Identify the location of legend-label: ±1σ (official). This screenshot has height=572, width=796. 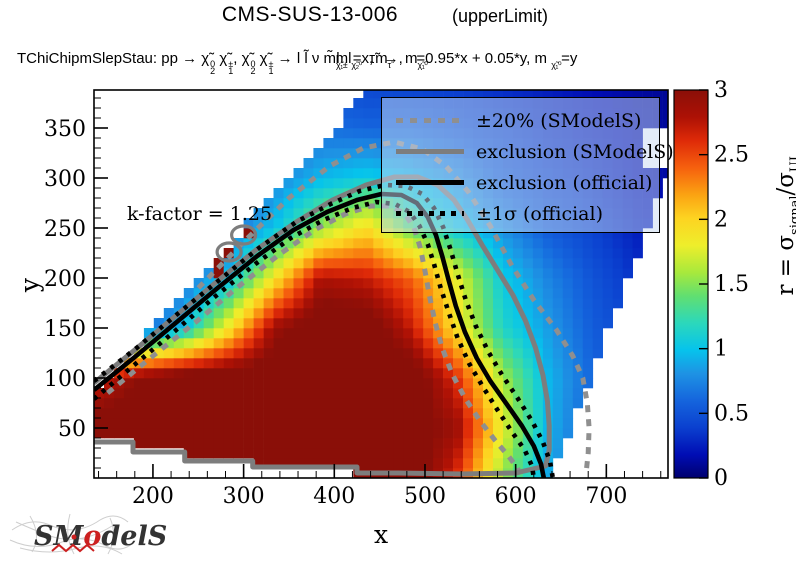
(539, 213).